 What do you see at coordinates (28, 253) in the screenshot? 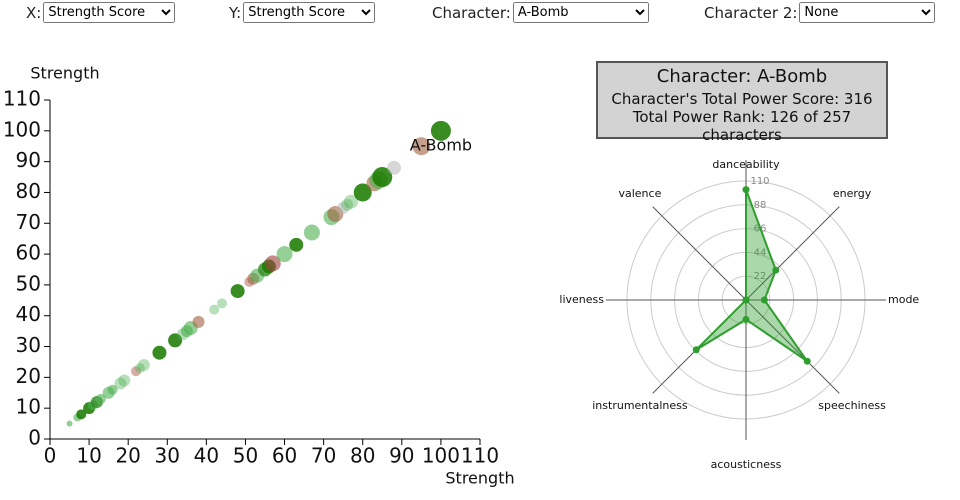
I see `y-tick-label: 60` at bounding box center [28, 253].